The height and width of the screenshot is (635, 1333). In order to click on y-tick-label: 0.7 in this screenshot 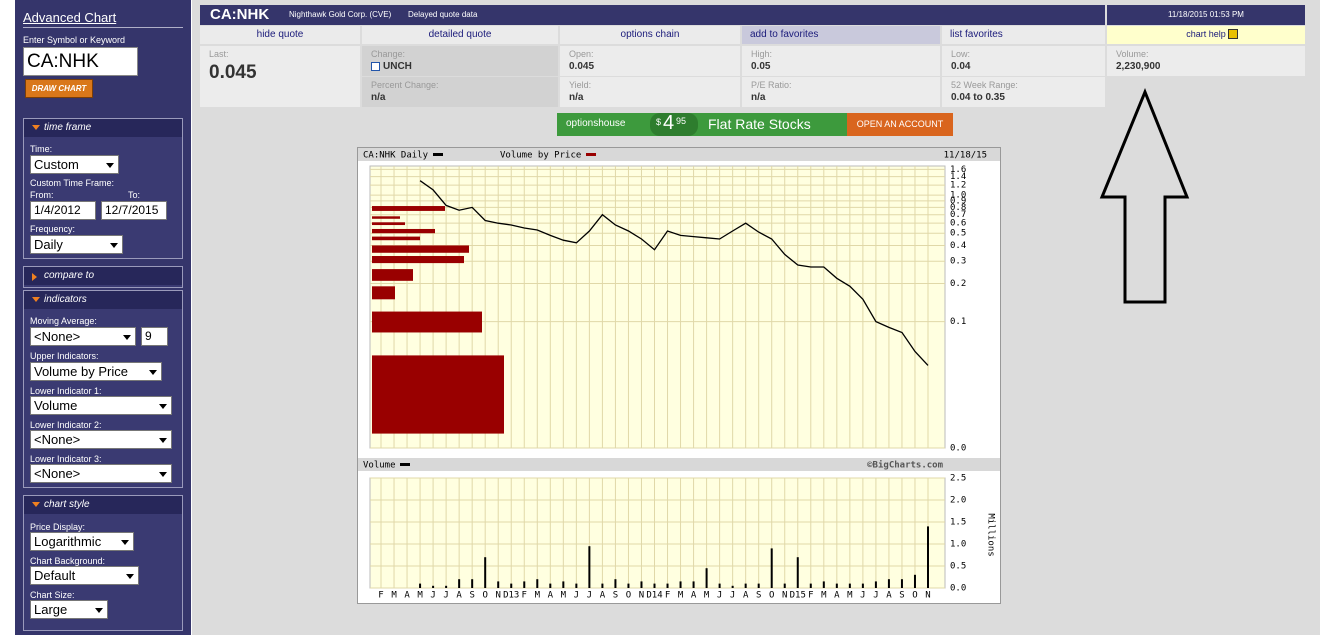, I will do `click(958, 215)`.